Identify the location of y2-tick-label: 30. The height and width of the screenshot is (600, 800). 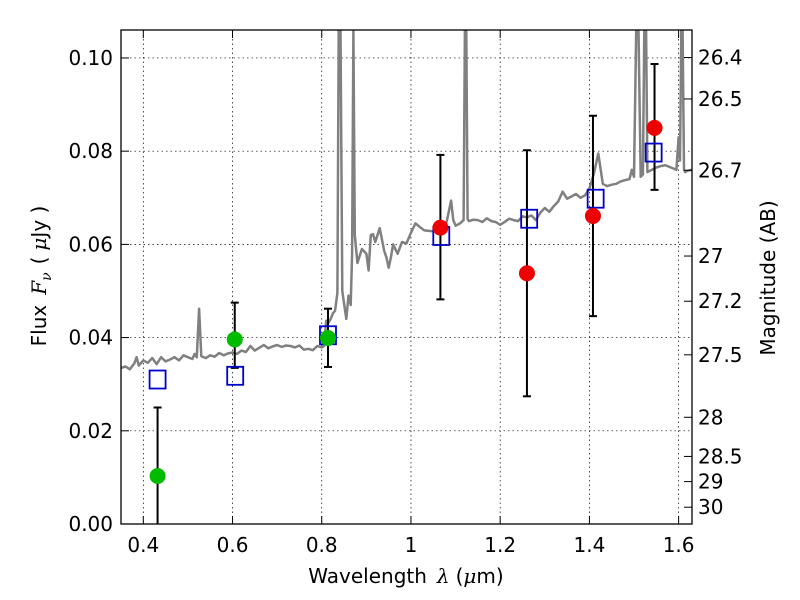
(710, 507).